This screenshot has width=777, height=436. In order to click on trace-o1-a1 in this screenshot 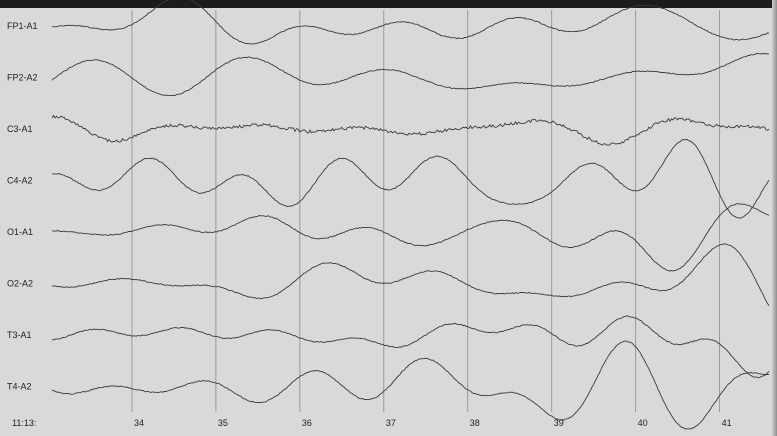, I will do `click(410, 237)`.